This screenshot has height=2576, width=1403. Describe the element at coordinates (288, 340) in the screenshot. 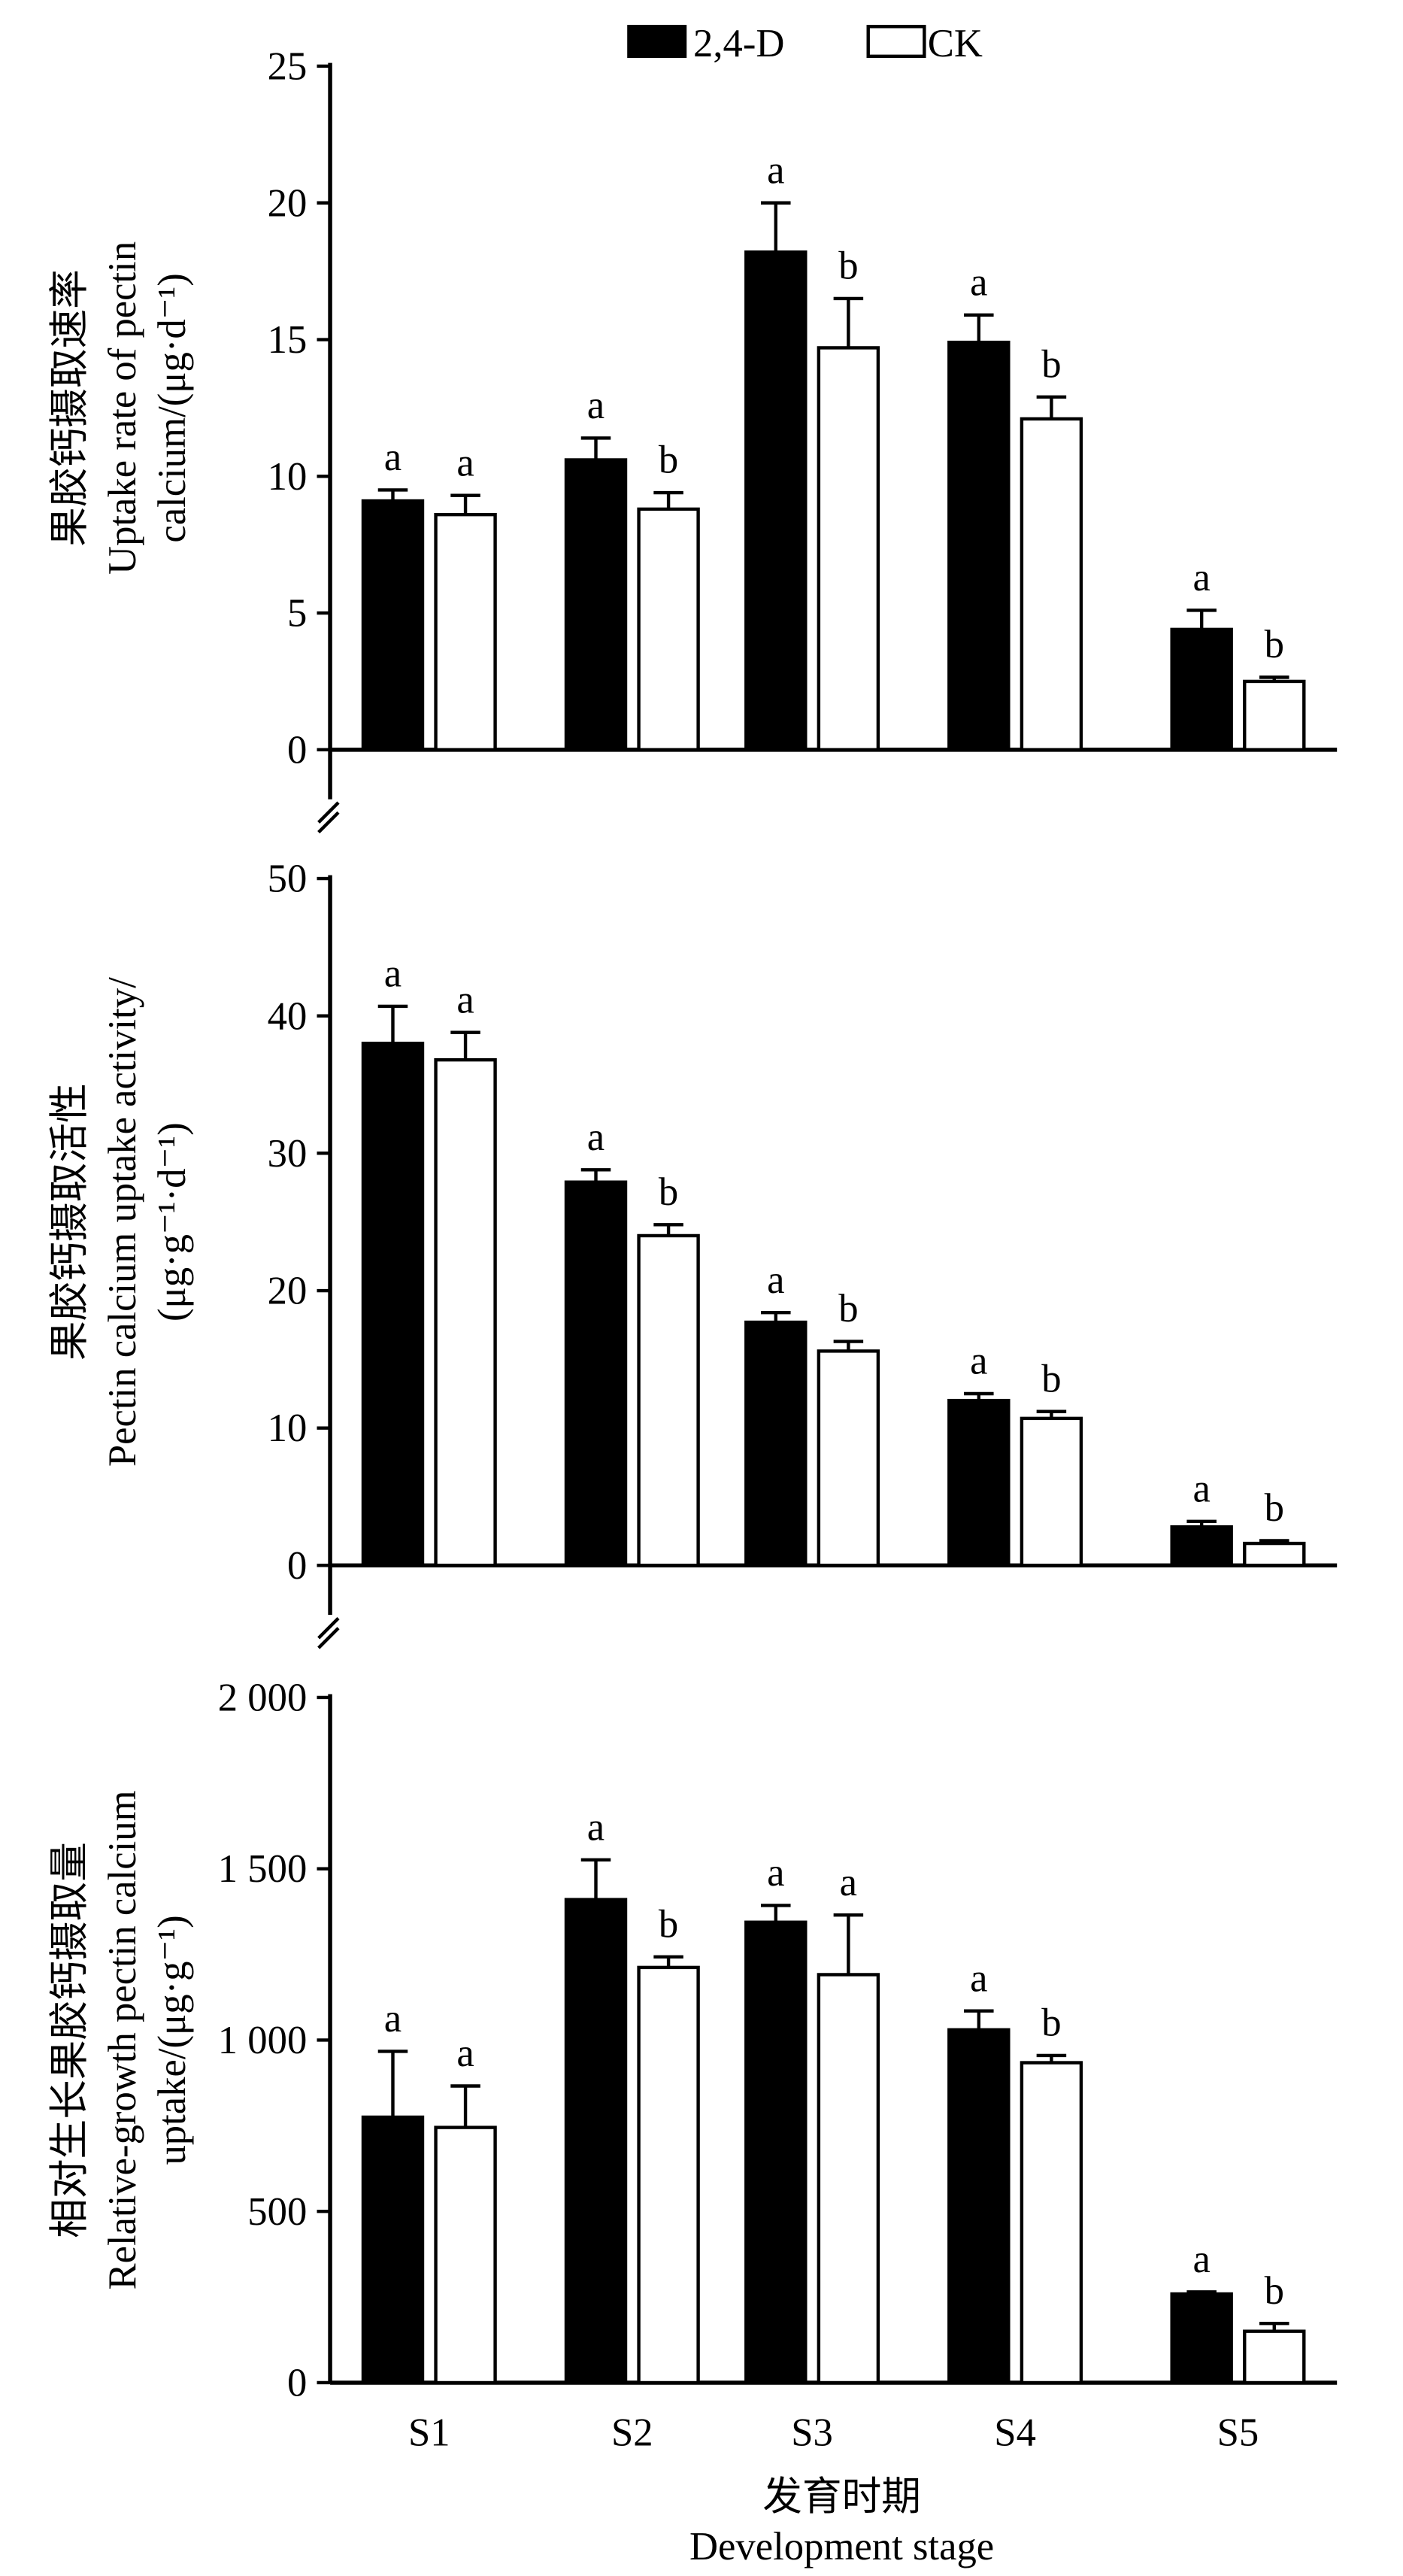

I see `y-tick-label: 15` at that location.